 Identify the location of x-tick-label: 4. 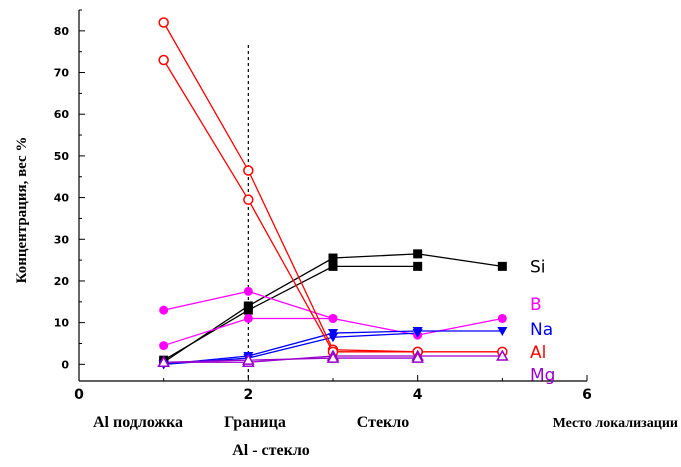
(418, 395).